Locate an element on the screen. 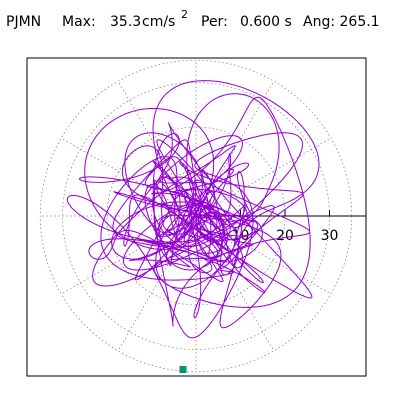 The height and width of the screenshot is (400, 400). radial-tick-label: 20 is located at coordinates (285, 236).